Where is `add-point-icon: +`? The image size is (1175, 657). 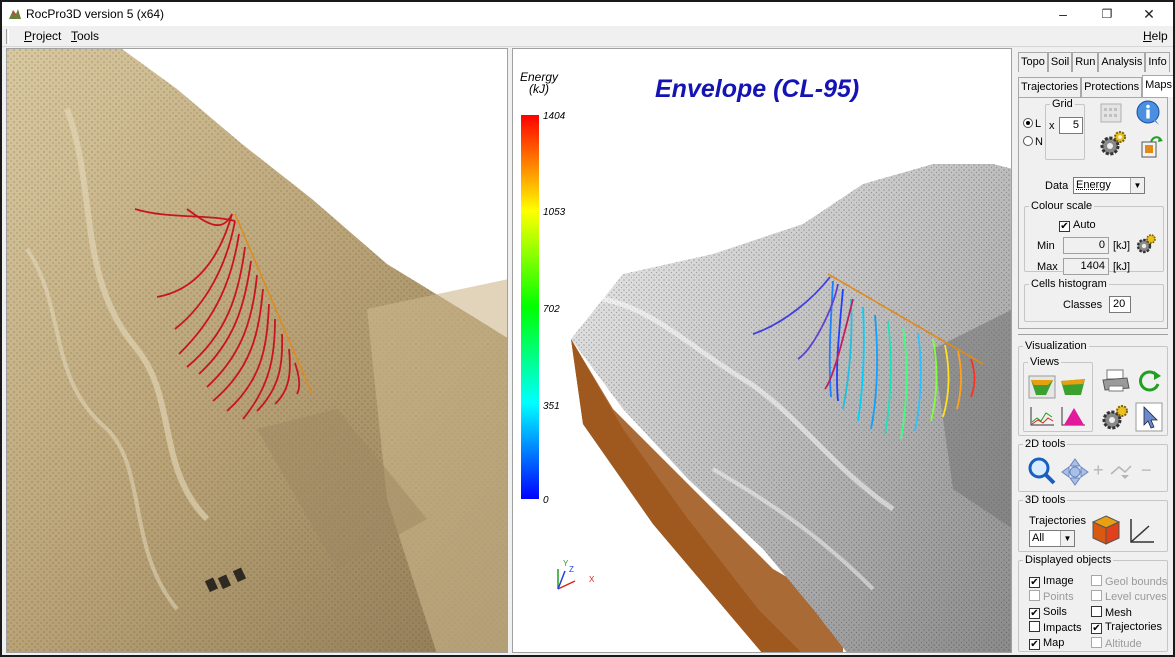 add-point-icon: + is located at coordinates (1098, 470).